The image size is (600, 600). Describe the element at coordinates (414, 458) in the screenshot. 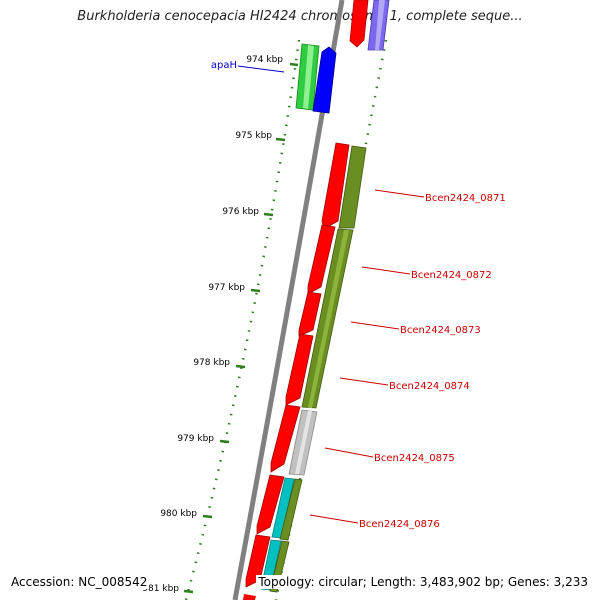

I see `gene-label: Bcen2424_0875` at that location.